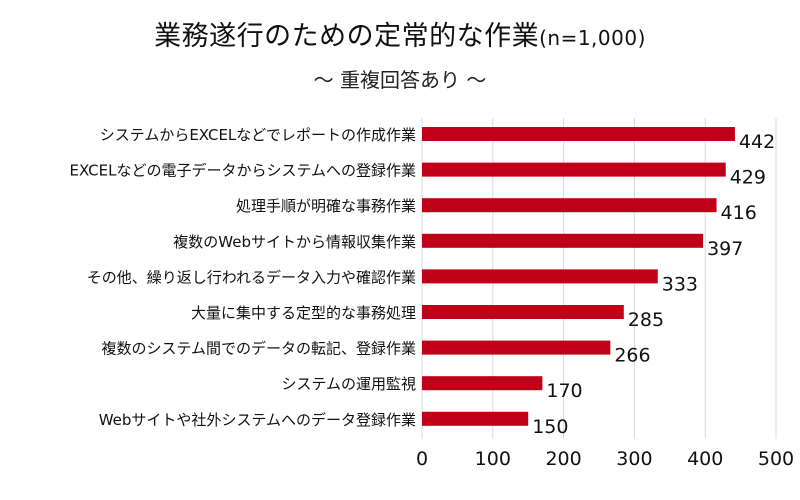  Describe the element at coordinates (725, 249) in the screenshot. I see `data-label: 397` at that location.